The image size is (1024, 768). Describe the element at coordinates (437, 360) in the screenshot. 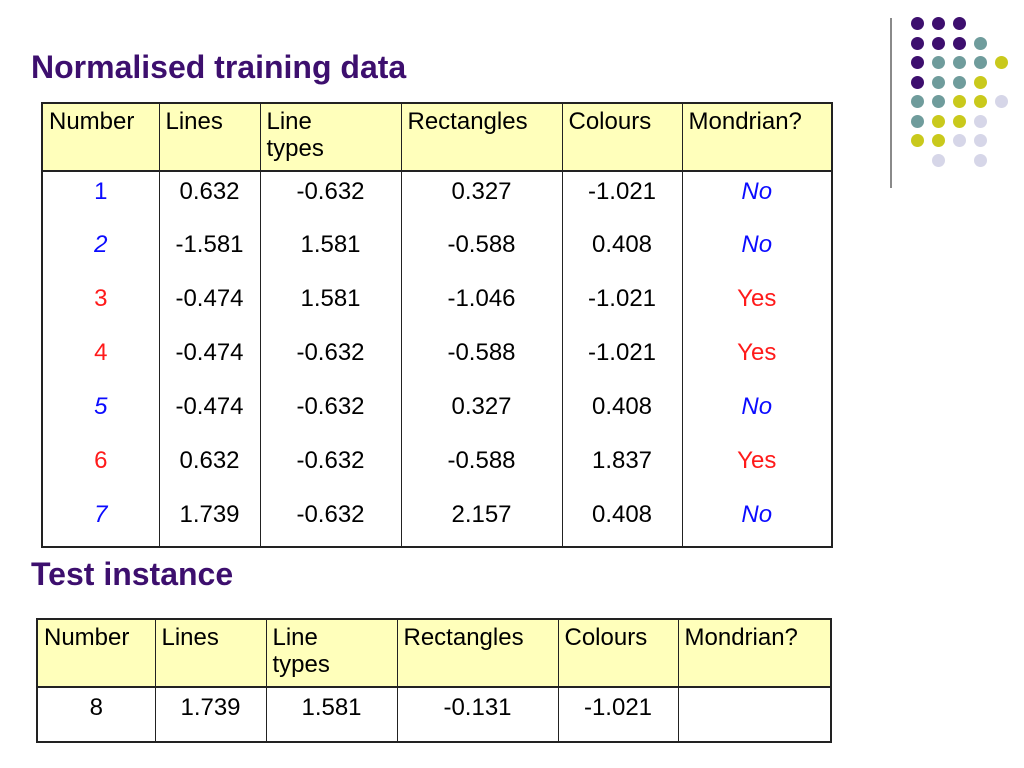

I see `table-row: 4 -0.474 -0.632 -0.588 -1.021 Yes` at that location.